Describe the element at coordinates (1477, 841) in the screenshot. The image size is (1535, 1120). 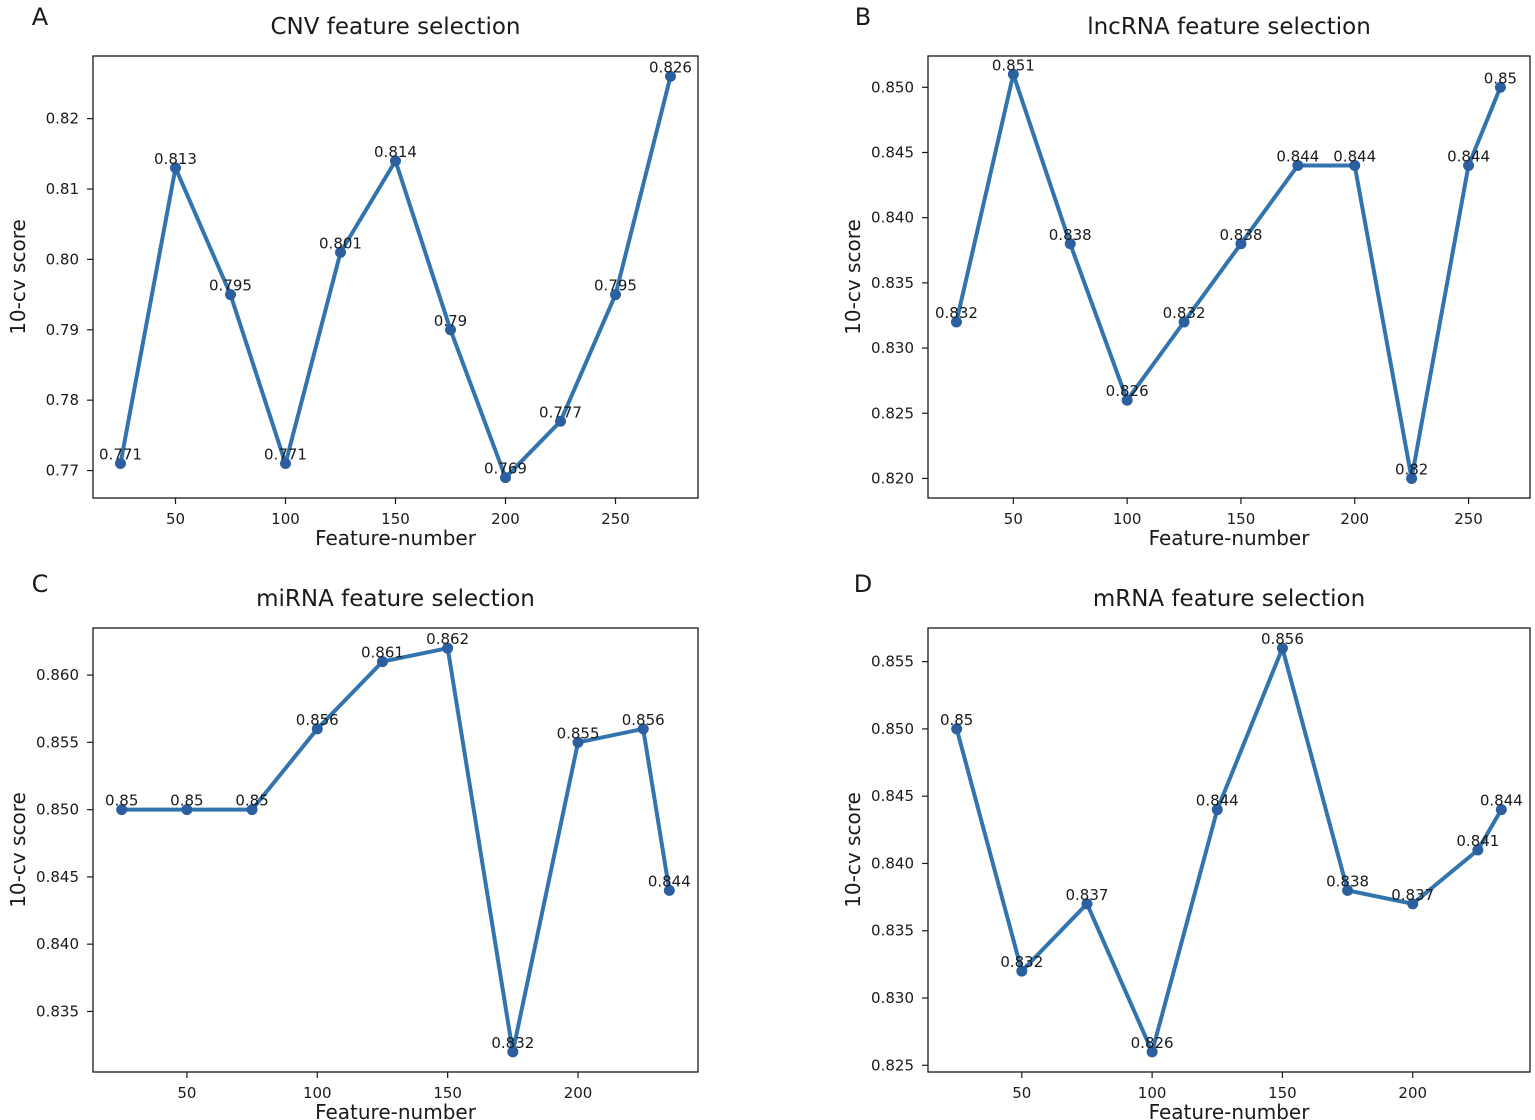
I see `data-label: 0.841` at that location.